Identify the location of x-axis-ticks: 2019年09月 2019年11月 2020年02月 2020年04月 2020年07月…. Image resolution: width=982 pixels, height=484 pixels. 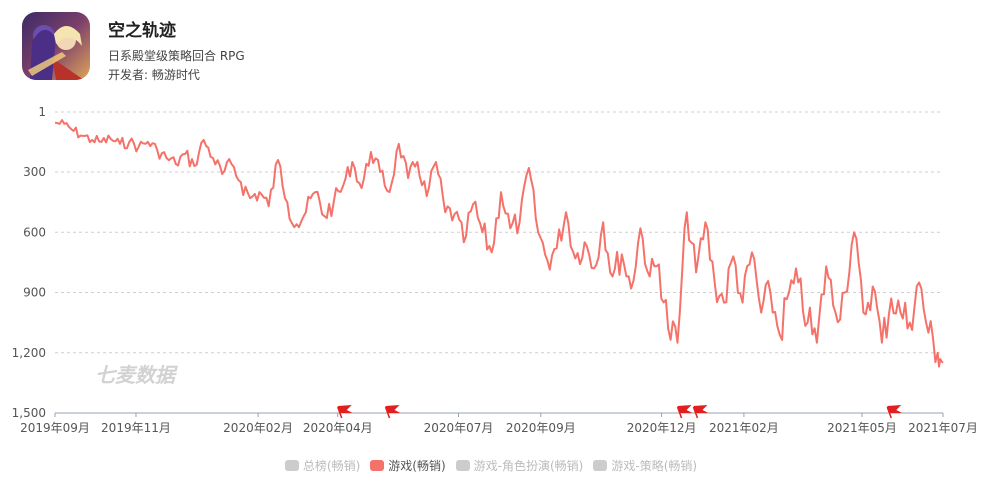
(499, 424).